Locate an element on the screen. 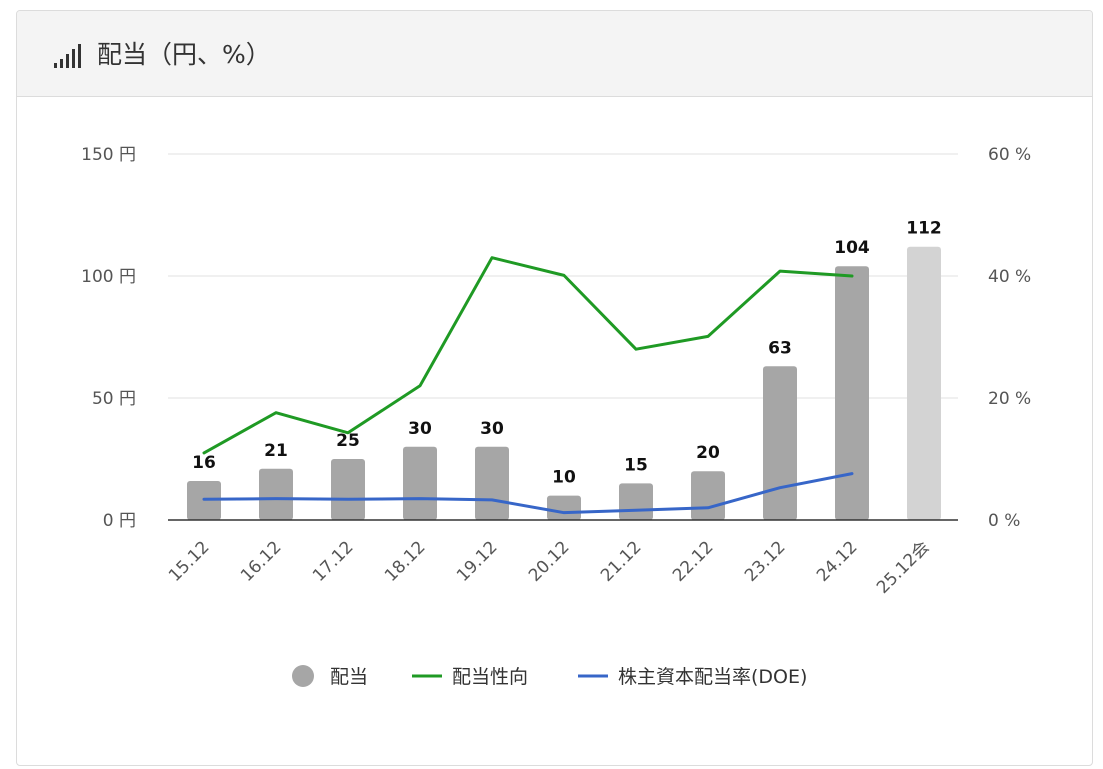 The width and height of the screenshot is (1103, 769). y-left-tick-label: 100 円 is located at coordinates (108, 277).